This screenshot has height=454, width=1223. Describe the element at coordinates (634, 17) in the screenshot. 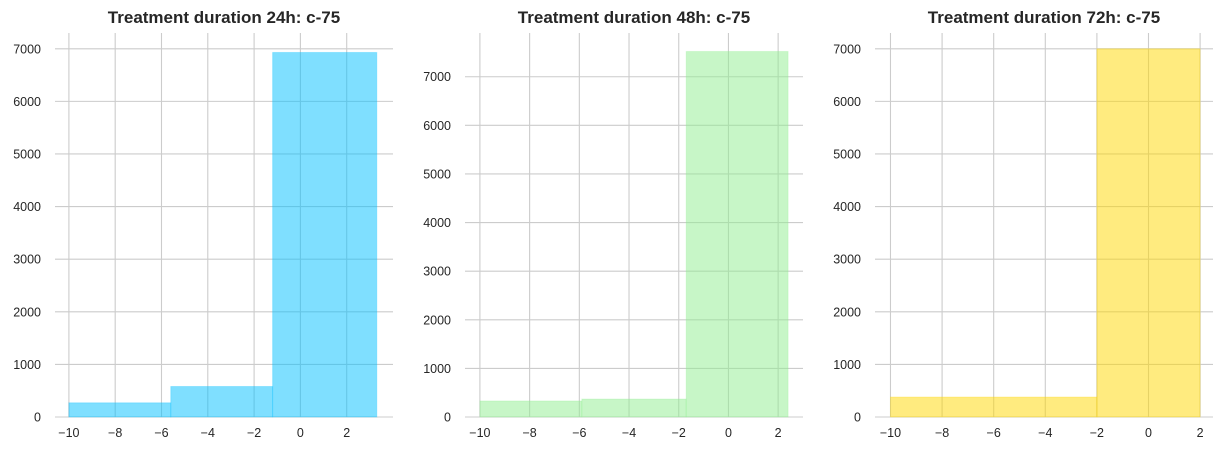

I see `chart-title: Treatment duration 48h: c-75` at that location.